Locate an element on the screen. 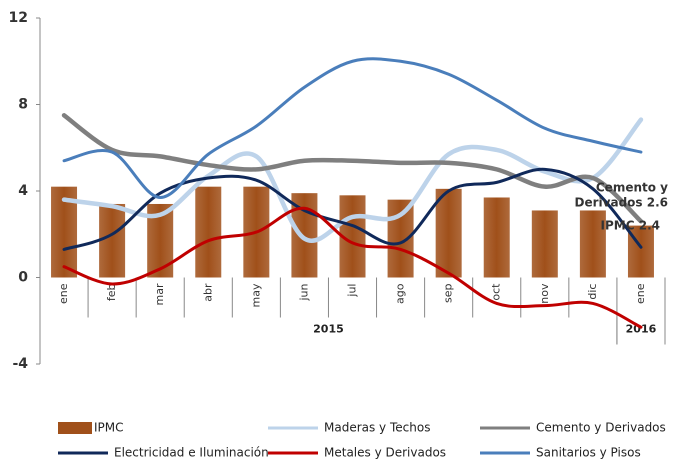 This screenshot has height=461, width=689. y-tick-label: 8 is located at coordinates (23, 105).